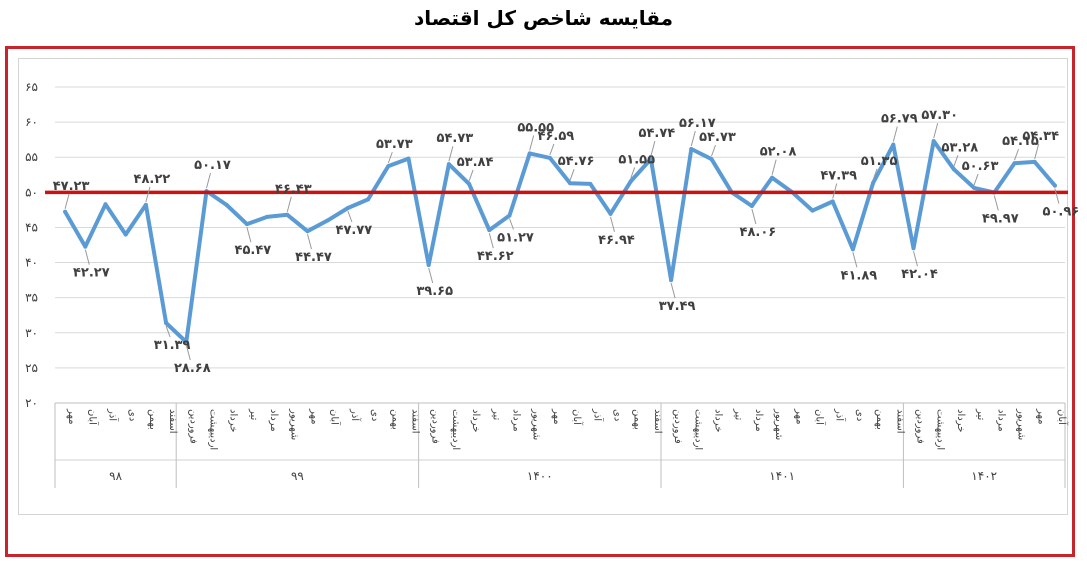 Image resolution: width=1087 pixels, height=567 pixels. What do you see at coordinates (475, 162) in the screenshot?
I see `data-label: ۵۳.۸۴` at bounding box center [475, 162].